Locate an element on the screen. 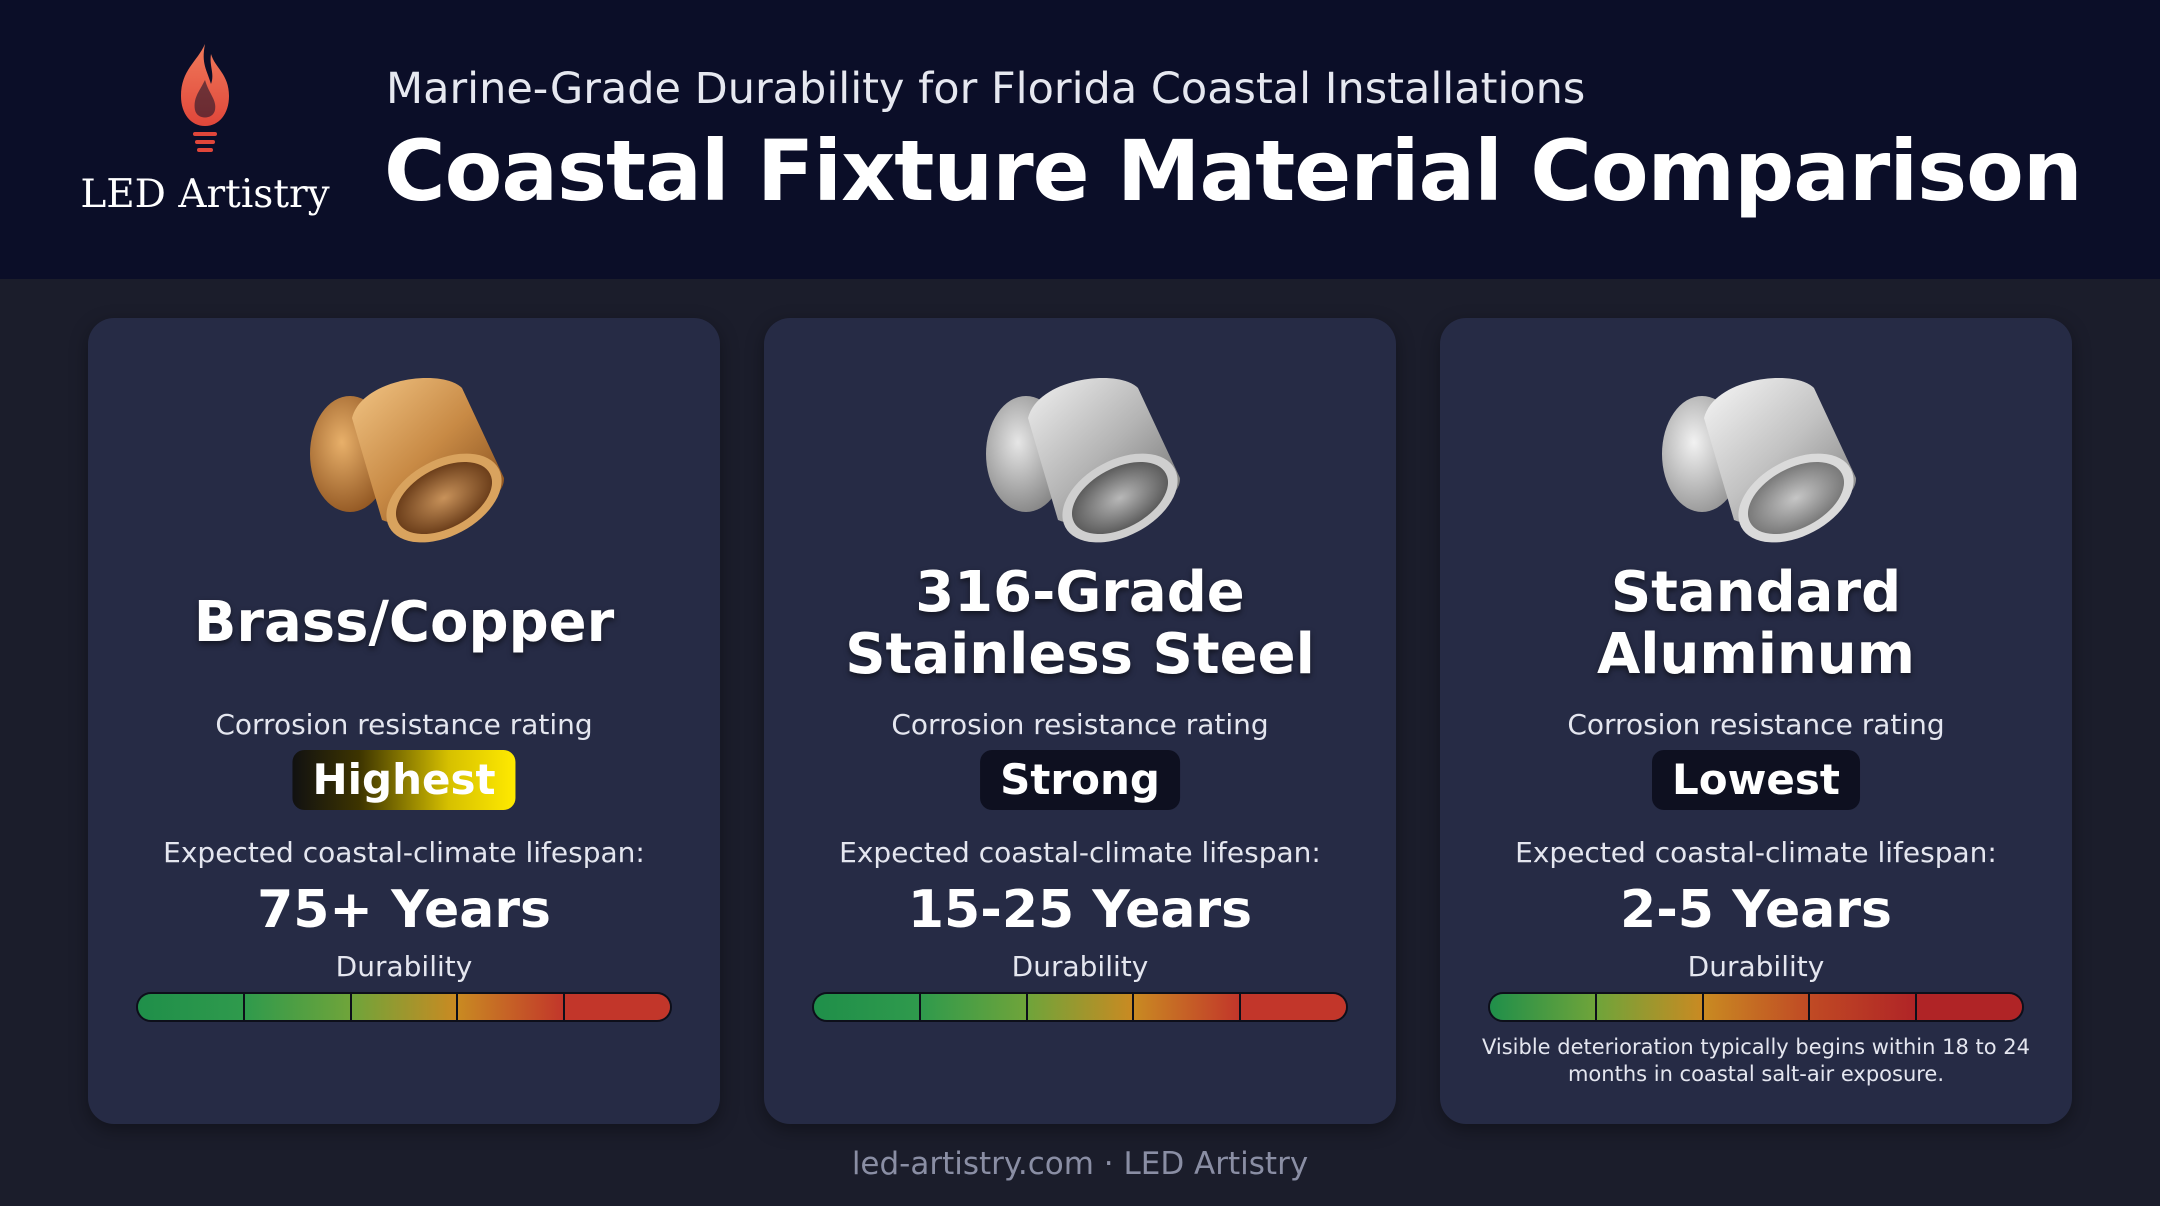 The height and width of the screenshot is (1206, 2160). rating-badge: Strong is located at coordinates (1080, 780).